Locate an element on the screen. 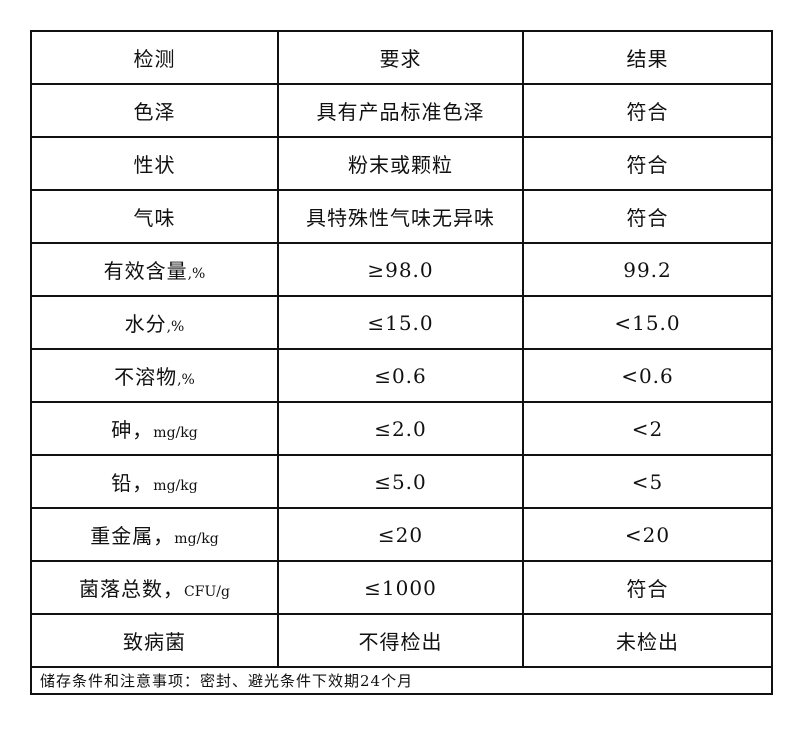  requirement-cell: 具特殊性气味无异味 is located at coordinates (400, 216).